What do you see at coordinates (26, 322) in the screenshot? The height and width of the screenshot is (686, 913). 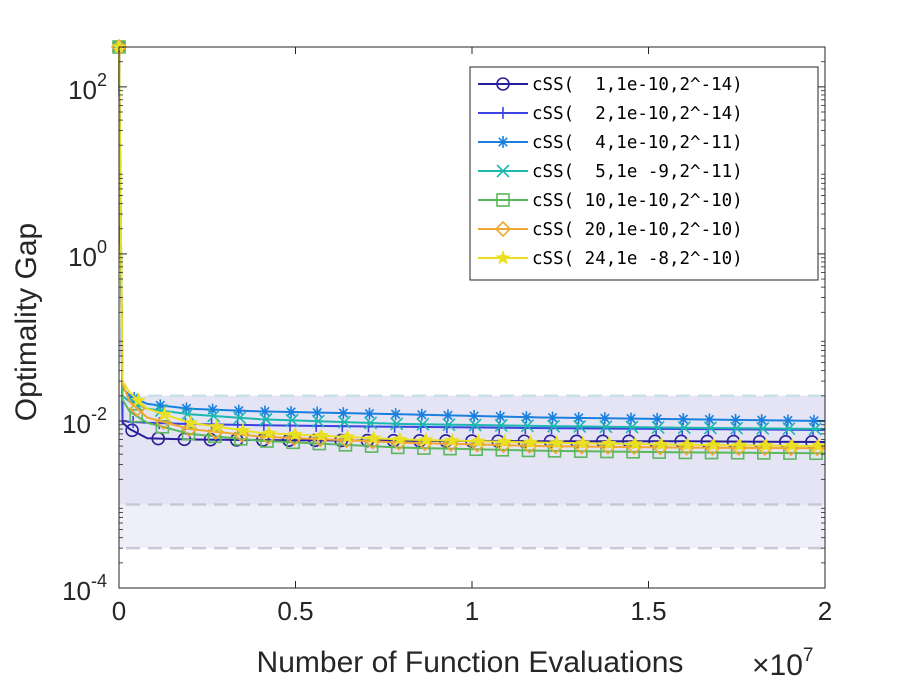 I see `y-axis-title: Optimality Gap` at bounding box center [26, 322].